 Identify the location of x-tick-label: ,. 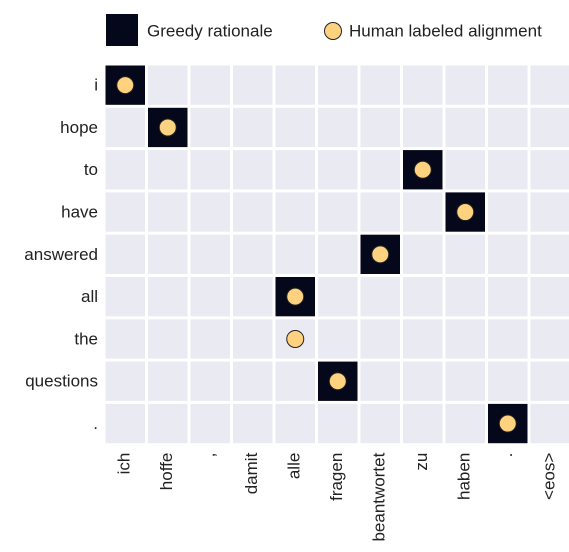
(209, 455).